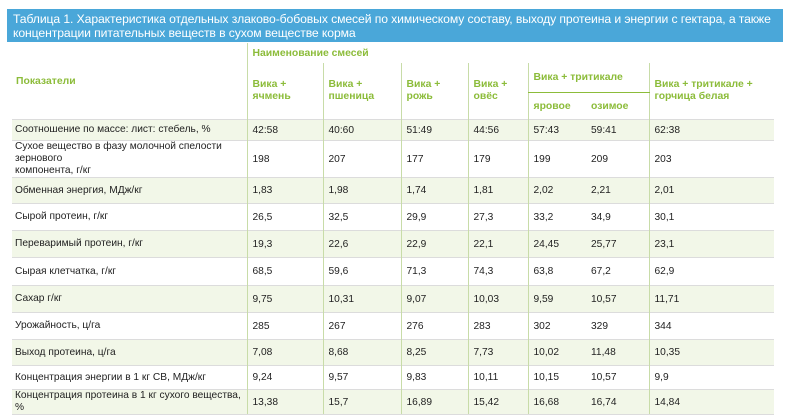  What do you see at coordinates (617, 271) in the screenshot?
I see `cell-value: 67,2` at bounding box center [617, 271].